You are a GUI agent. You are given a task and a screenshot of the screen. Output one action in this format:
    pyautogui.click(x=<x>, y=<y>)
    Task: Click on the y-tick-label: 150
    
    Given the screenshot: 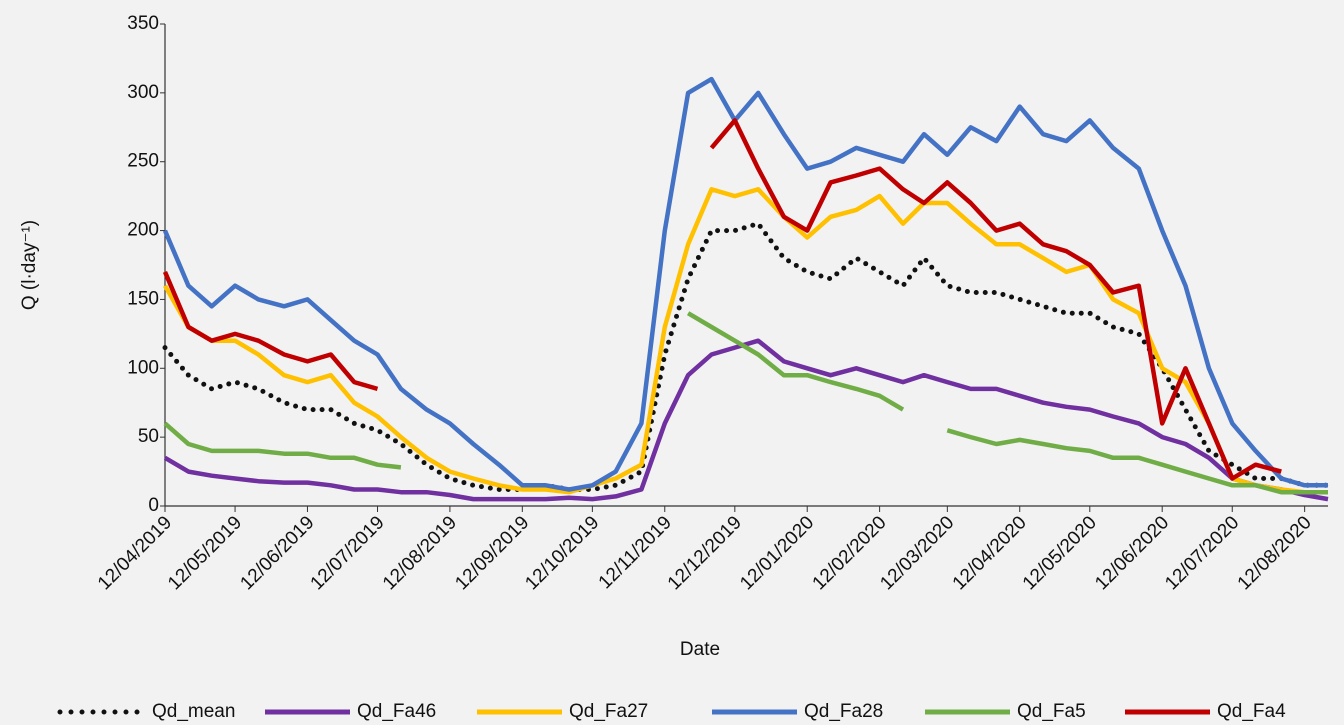 What is the action you would take?
    pyautogui.click(x=143, y=298)
    